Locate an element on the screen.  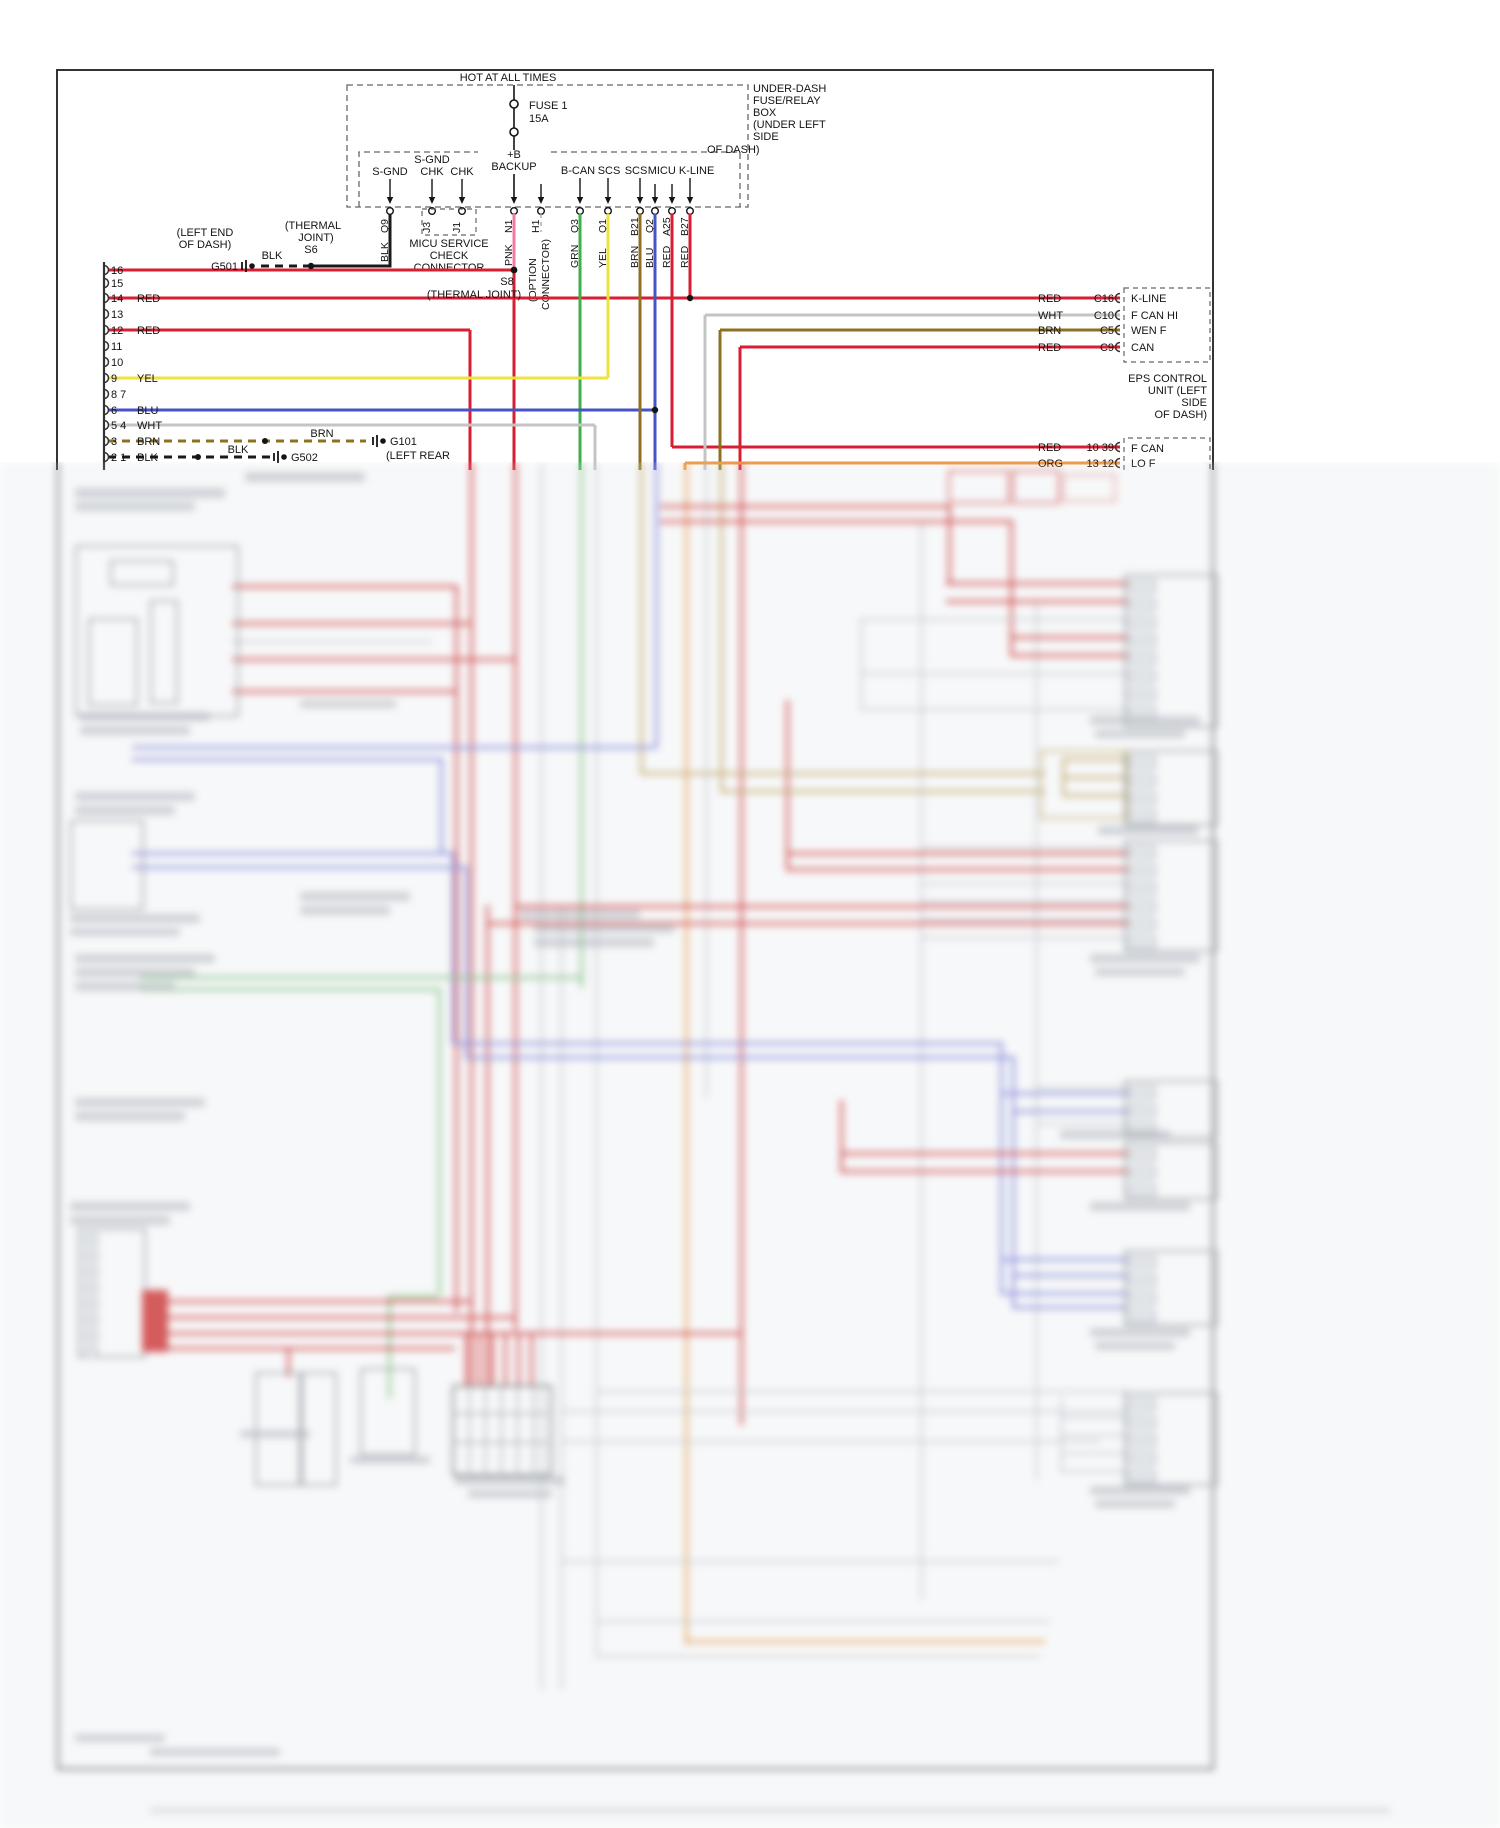
unit-pin-id: C5 is located at coordinates (1107, 331).